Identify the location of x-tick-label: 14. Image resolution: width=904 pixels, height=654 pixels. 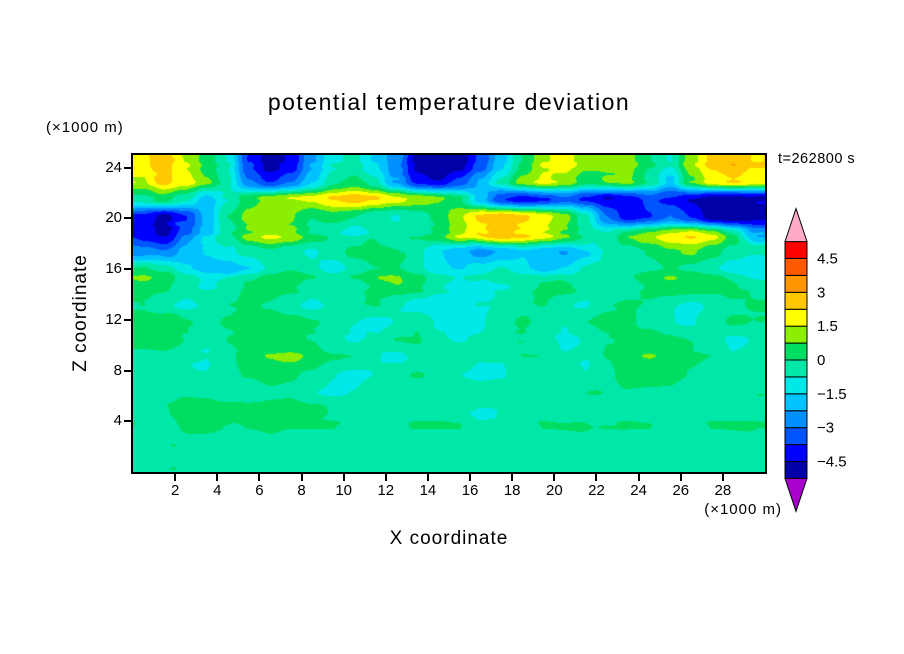
(428, 490).